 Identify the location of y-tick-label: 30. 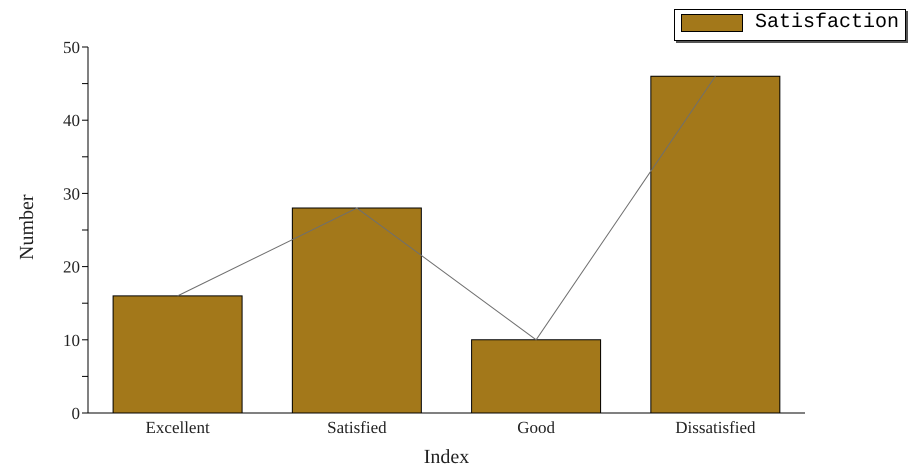
(71, 194).